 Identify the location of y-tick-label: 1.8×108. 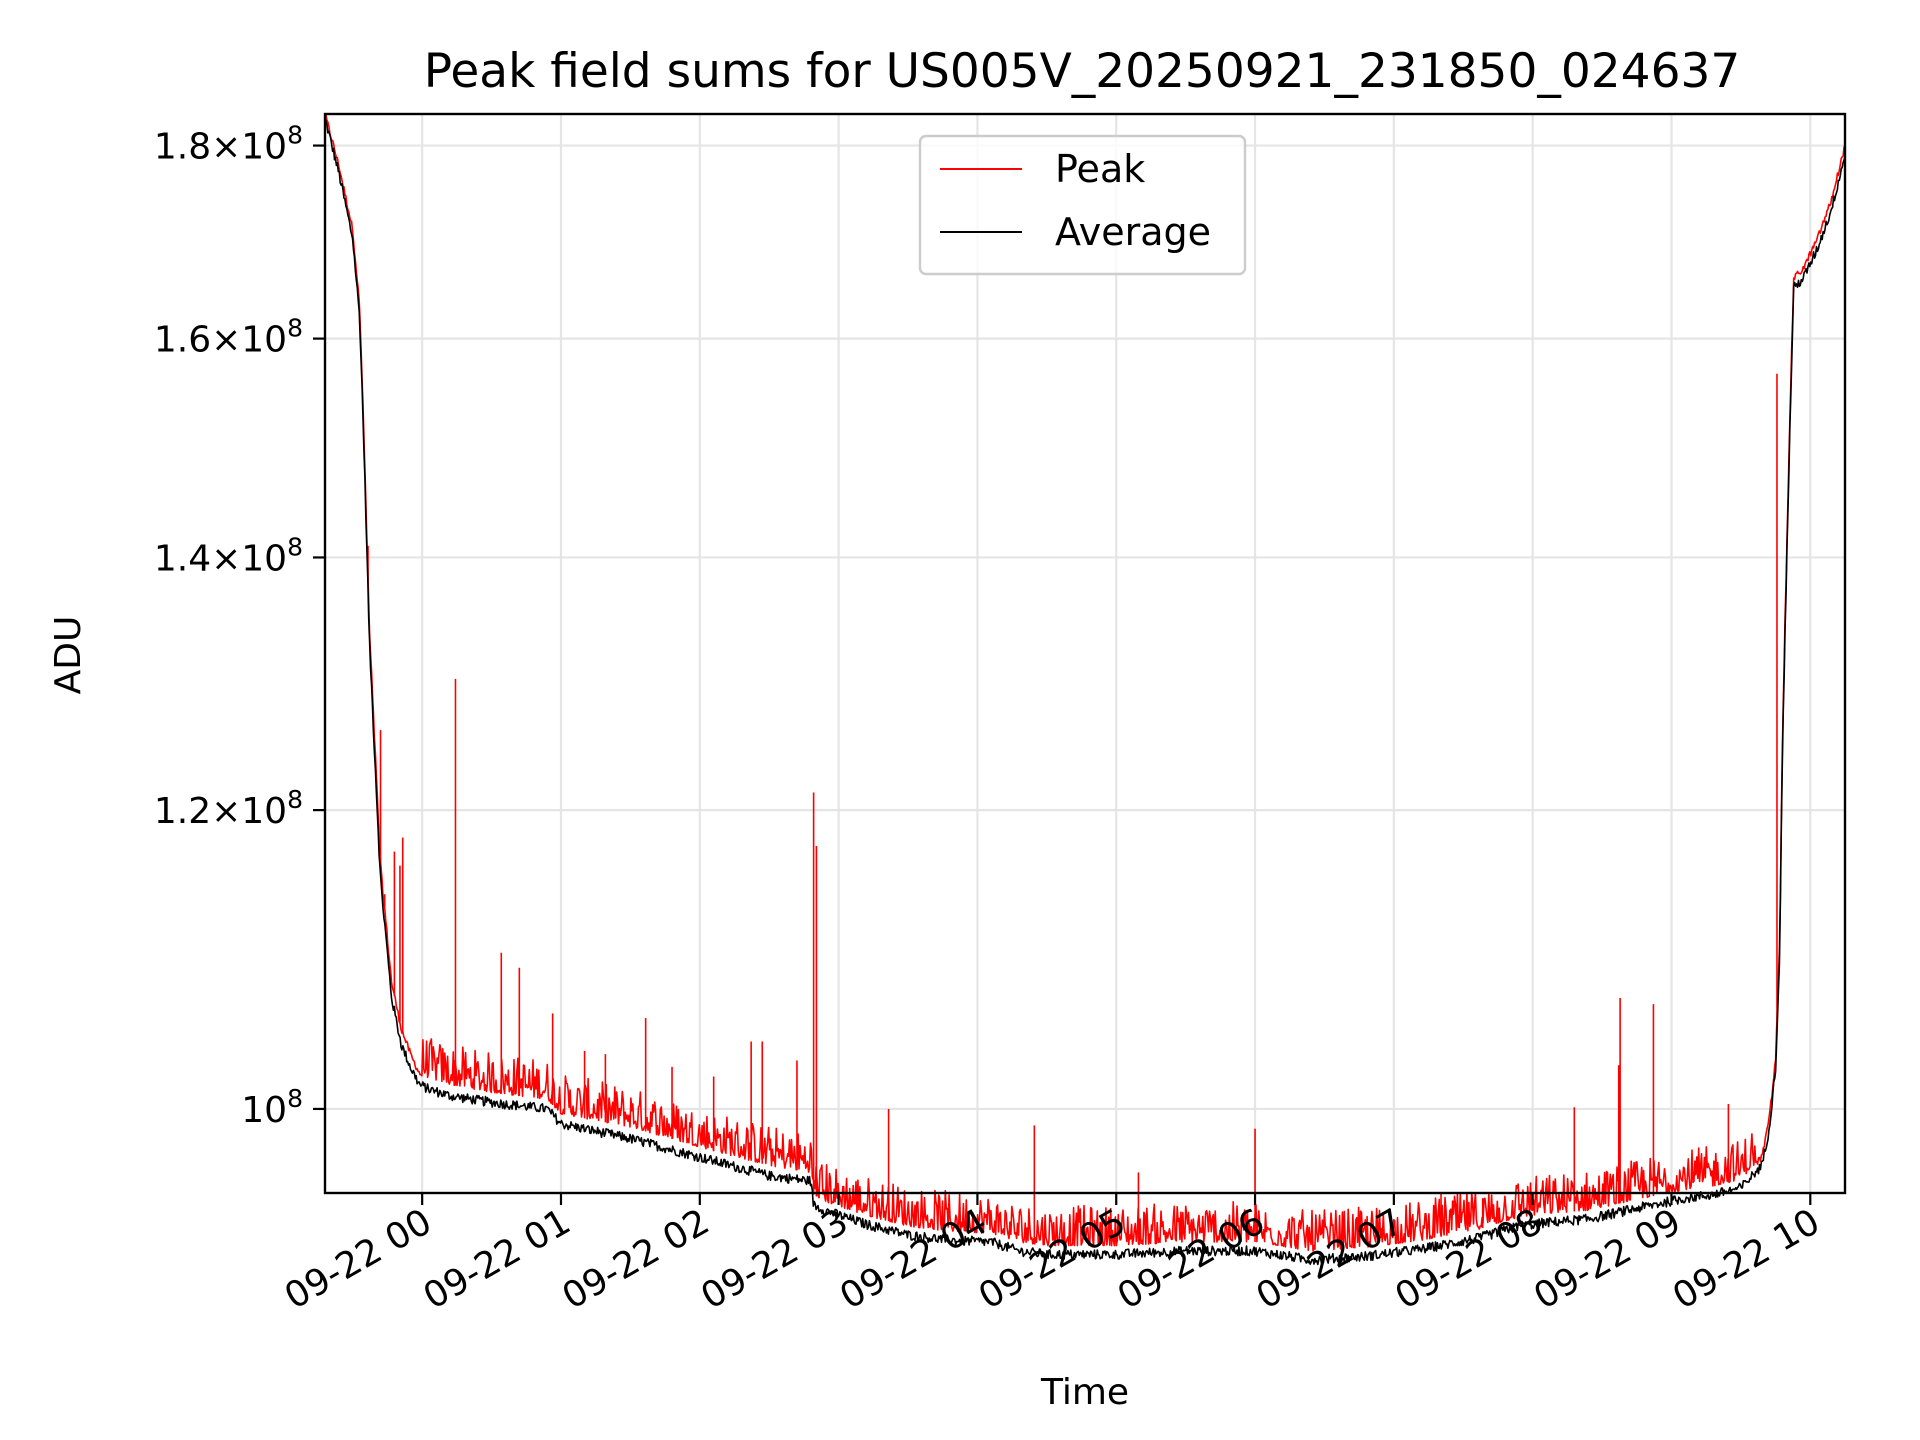
(228, 144).